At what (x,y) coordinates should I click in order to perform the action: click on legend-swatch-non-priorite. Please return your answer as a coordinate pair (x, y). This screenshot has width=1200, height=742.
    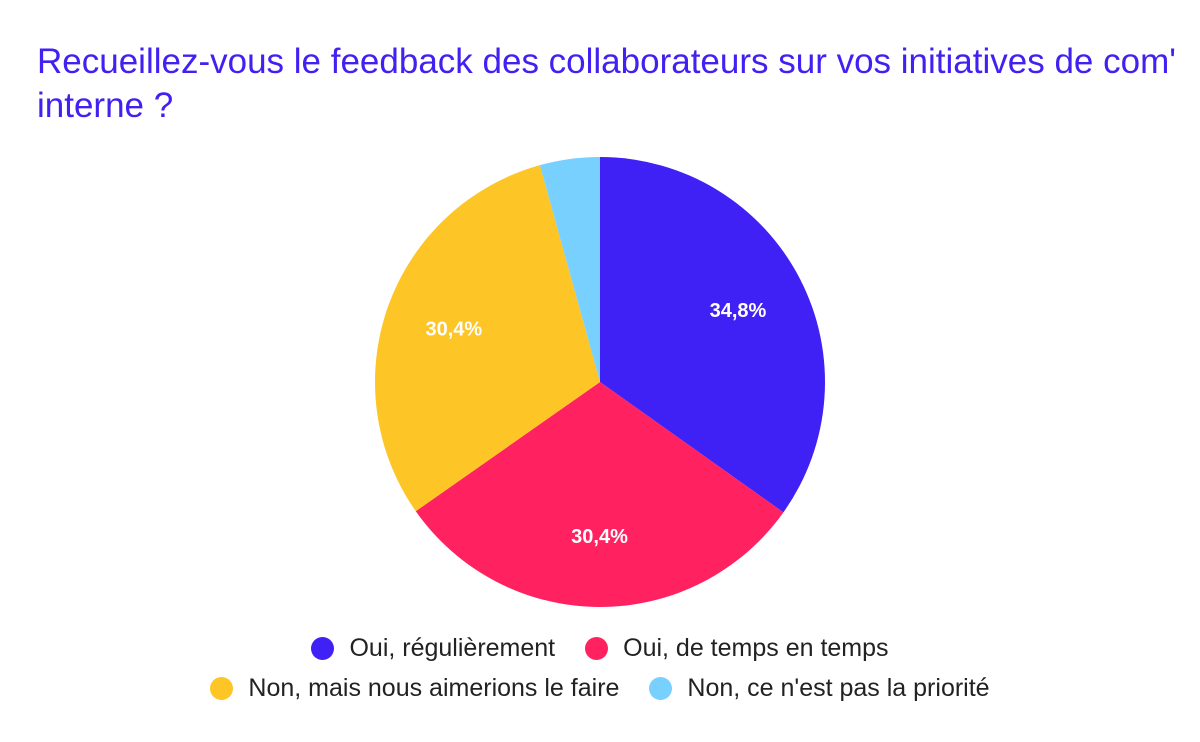
    Looking at the image, I should click on (661, 688).